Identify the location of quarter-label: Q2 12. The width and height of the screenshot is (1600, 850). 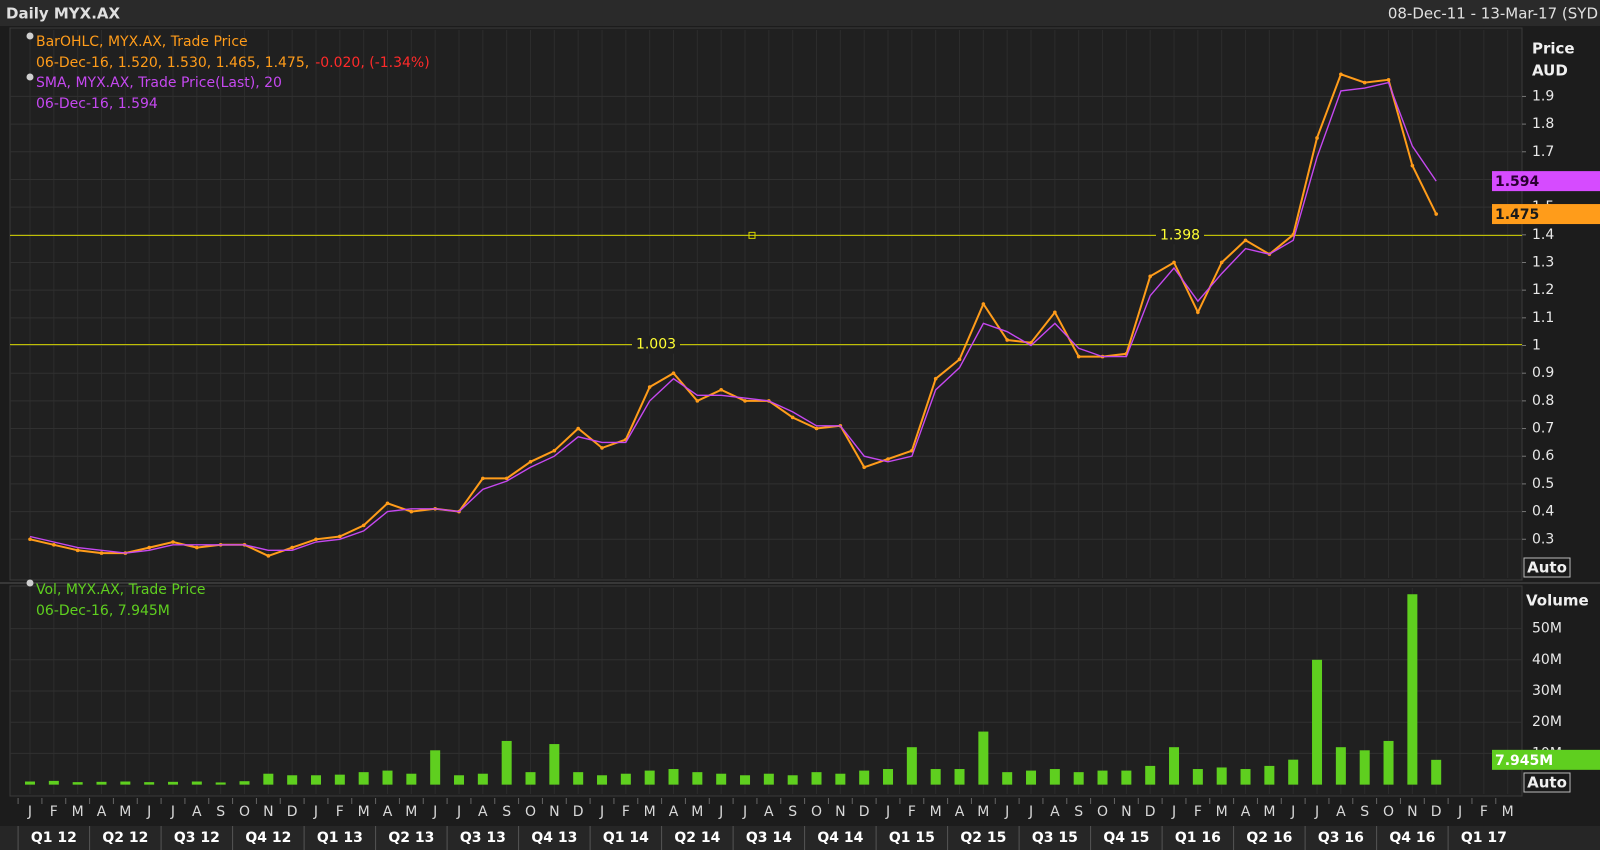
(125, 838).